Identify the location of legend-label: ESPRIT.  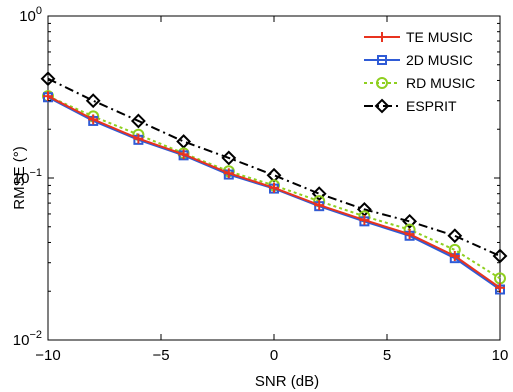
(431, 106).